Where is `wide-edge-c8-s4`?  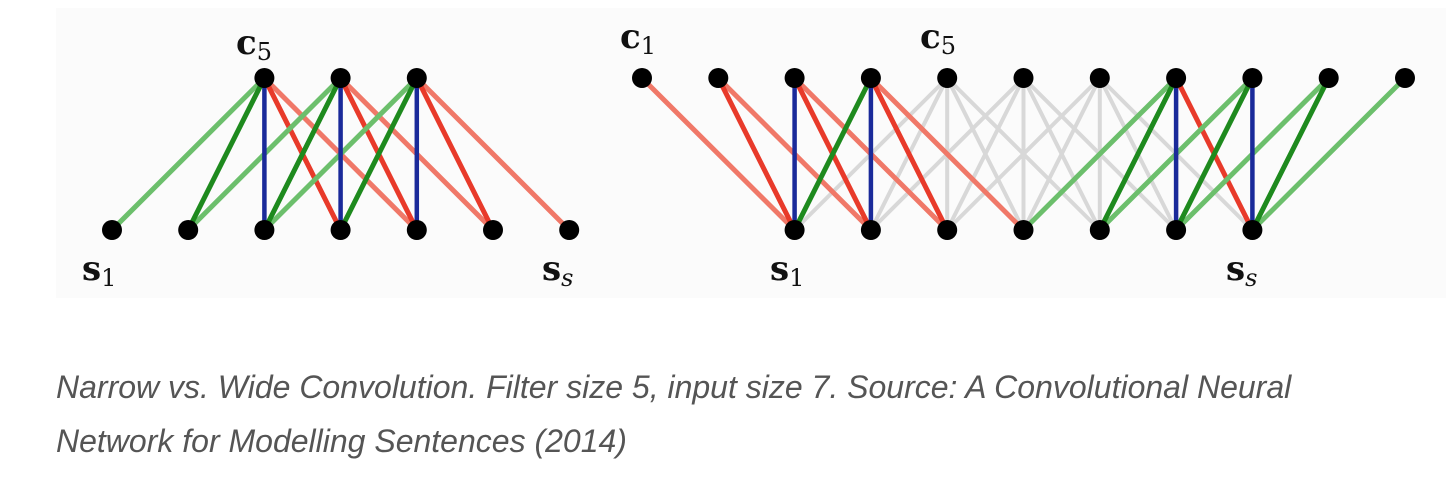
wide-edge-c8-s4 is located at coordinates (1100, 154).